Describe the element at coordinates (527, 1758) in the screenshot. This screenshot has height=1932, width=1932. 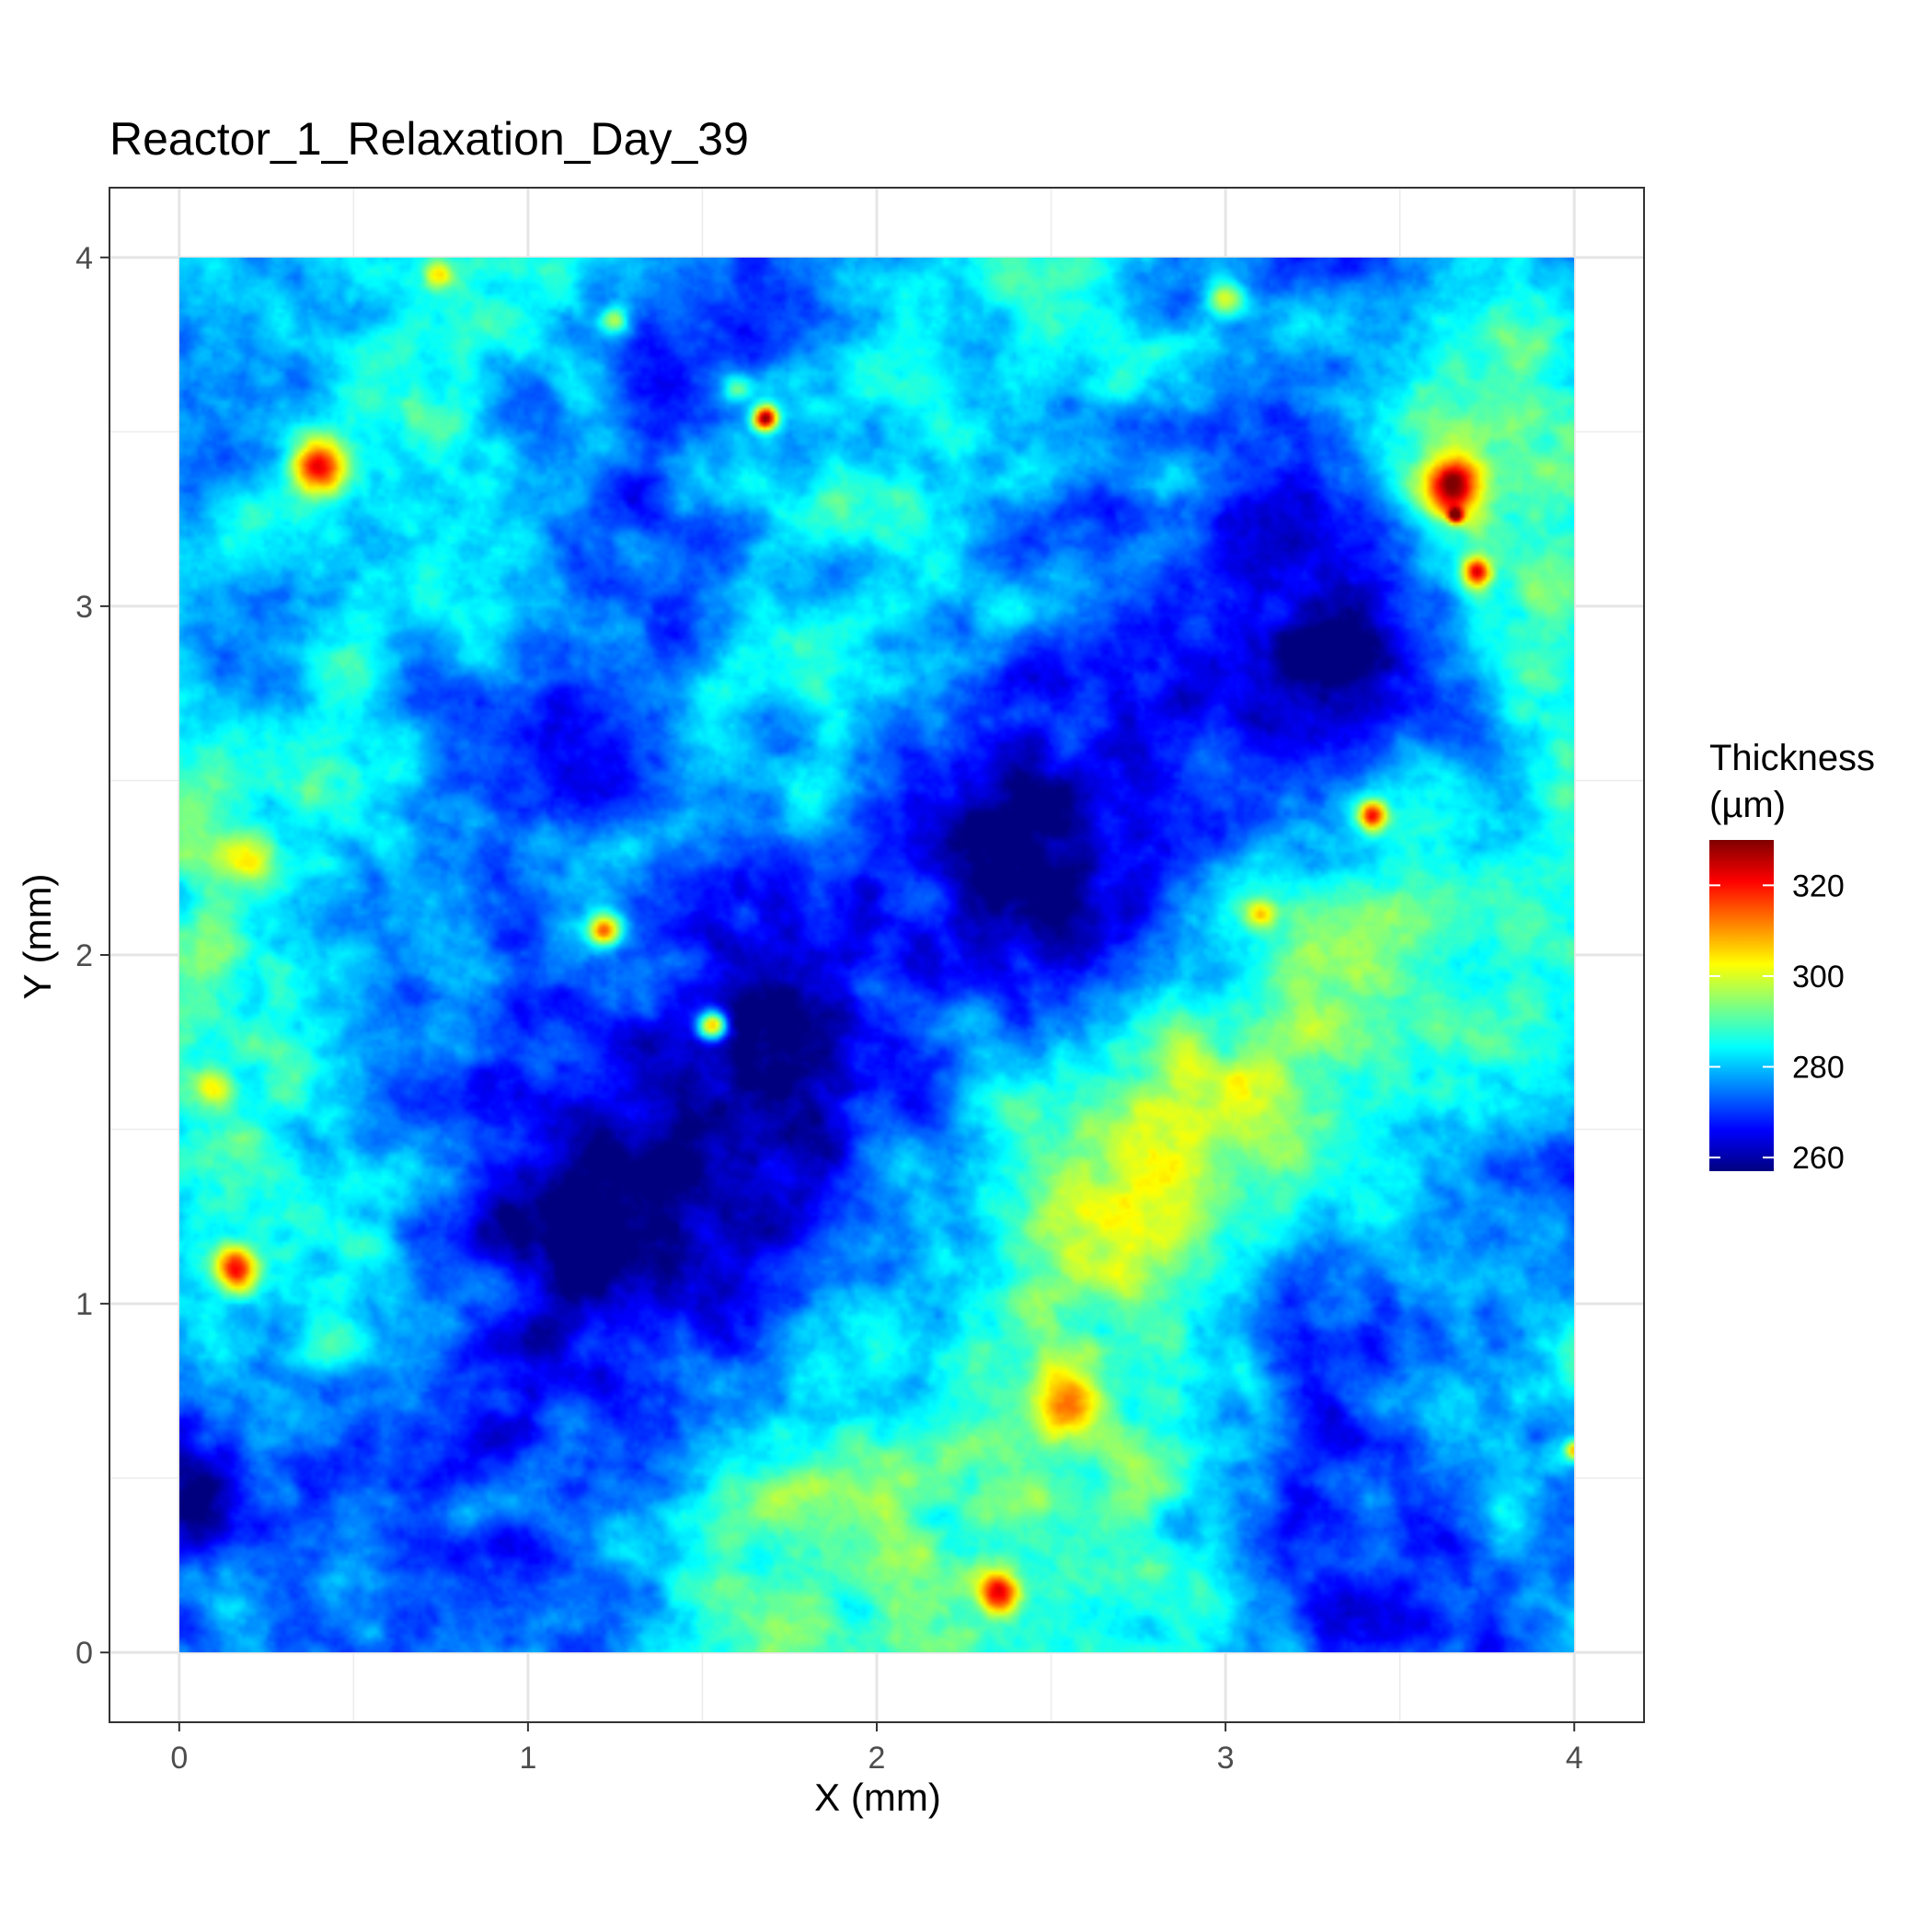
I see `x-tick-label: 1` at that location.